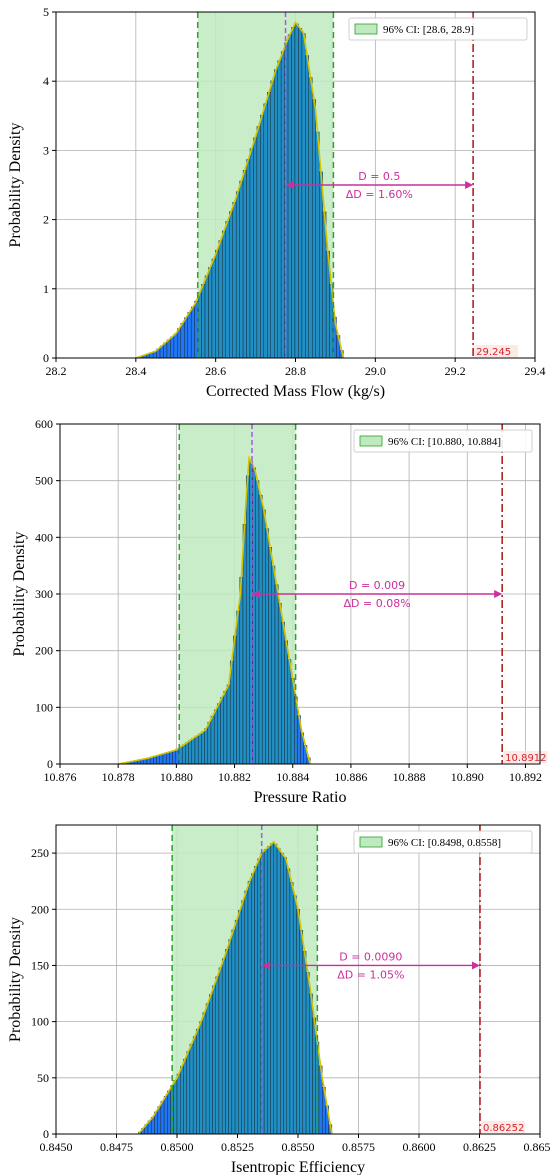 The width and height of the screenshot is (550, 1175). What do you see at coordinates (237, 1147) in the screenshot?
I see `x-tick-label: 0.8525` at bounding box center [237, 1147].